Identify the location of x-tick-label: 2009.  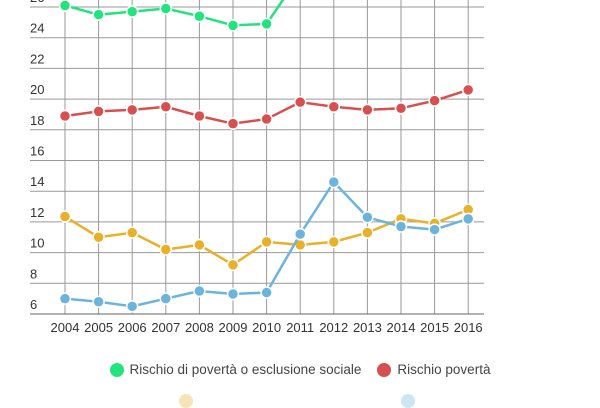
(233, 327).